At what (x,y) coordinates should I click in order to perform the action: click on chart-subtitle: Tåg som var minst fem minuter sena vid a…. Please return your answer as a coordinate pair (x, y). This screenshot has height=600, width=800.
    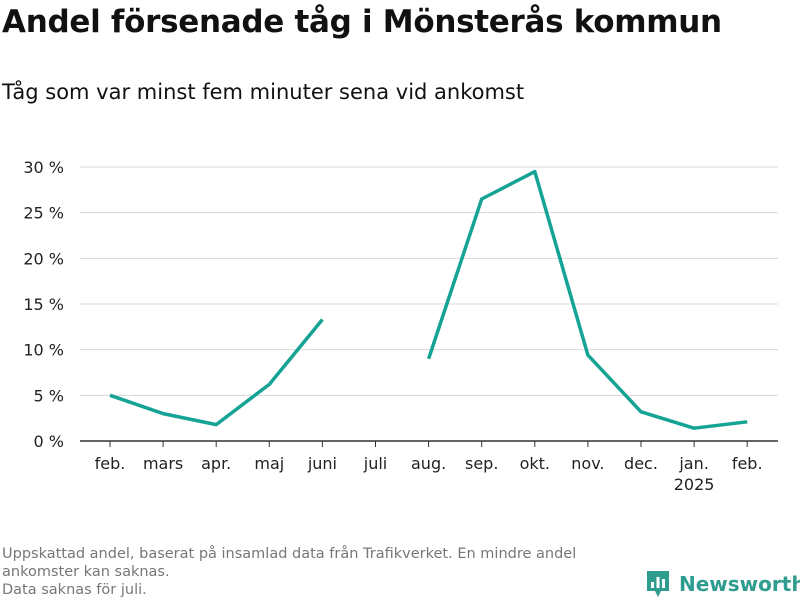
    Looking at the image, I should click on (263, 92).